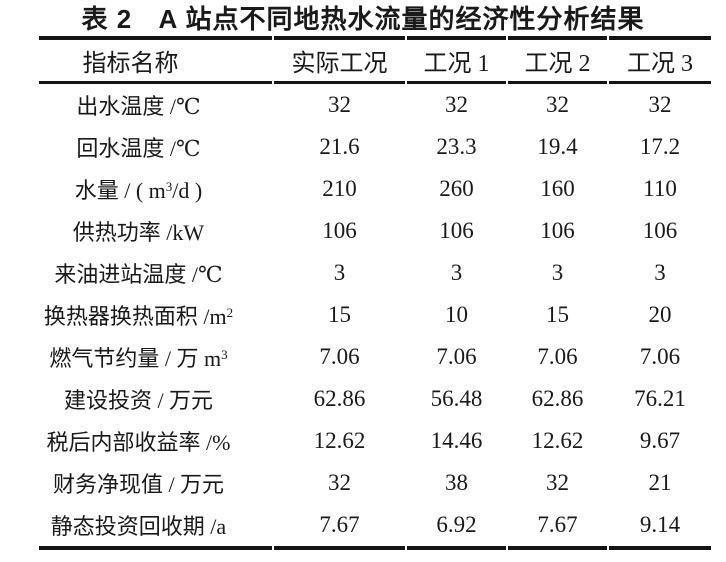 This screenshot has width=726, height=562. Describe the element at coordinates (138, 232) in the screenshot. I see `row-label-text: 供热功率 /kW` at that location.